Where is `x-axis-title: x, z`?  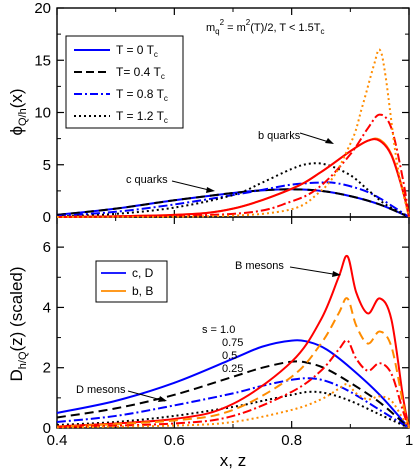
x-axis-title: x, z is located at coordinates (233, 460).